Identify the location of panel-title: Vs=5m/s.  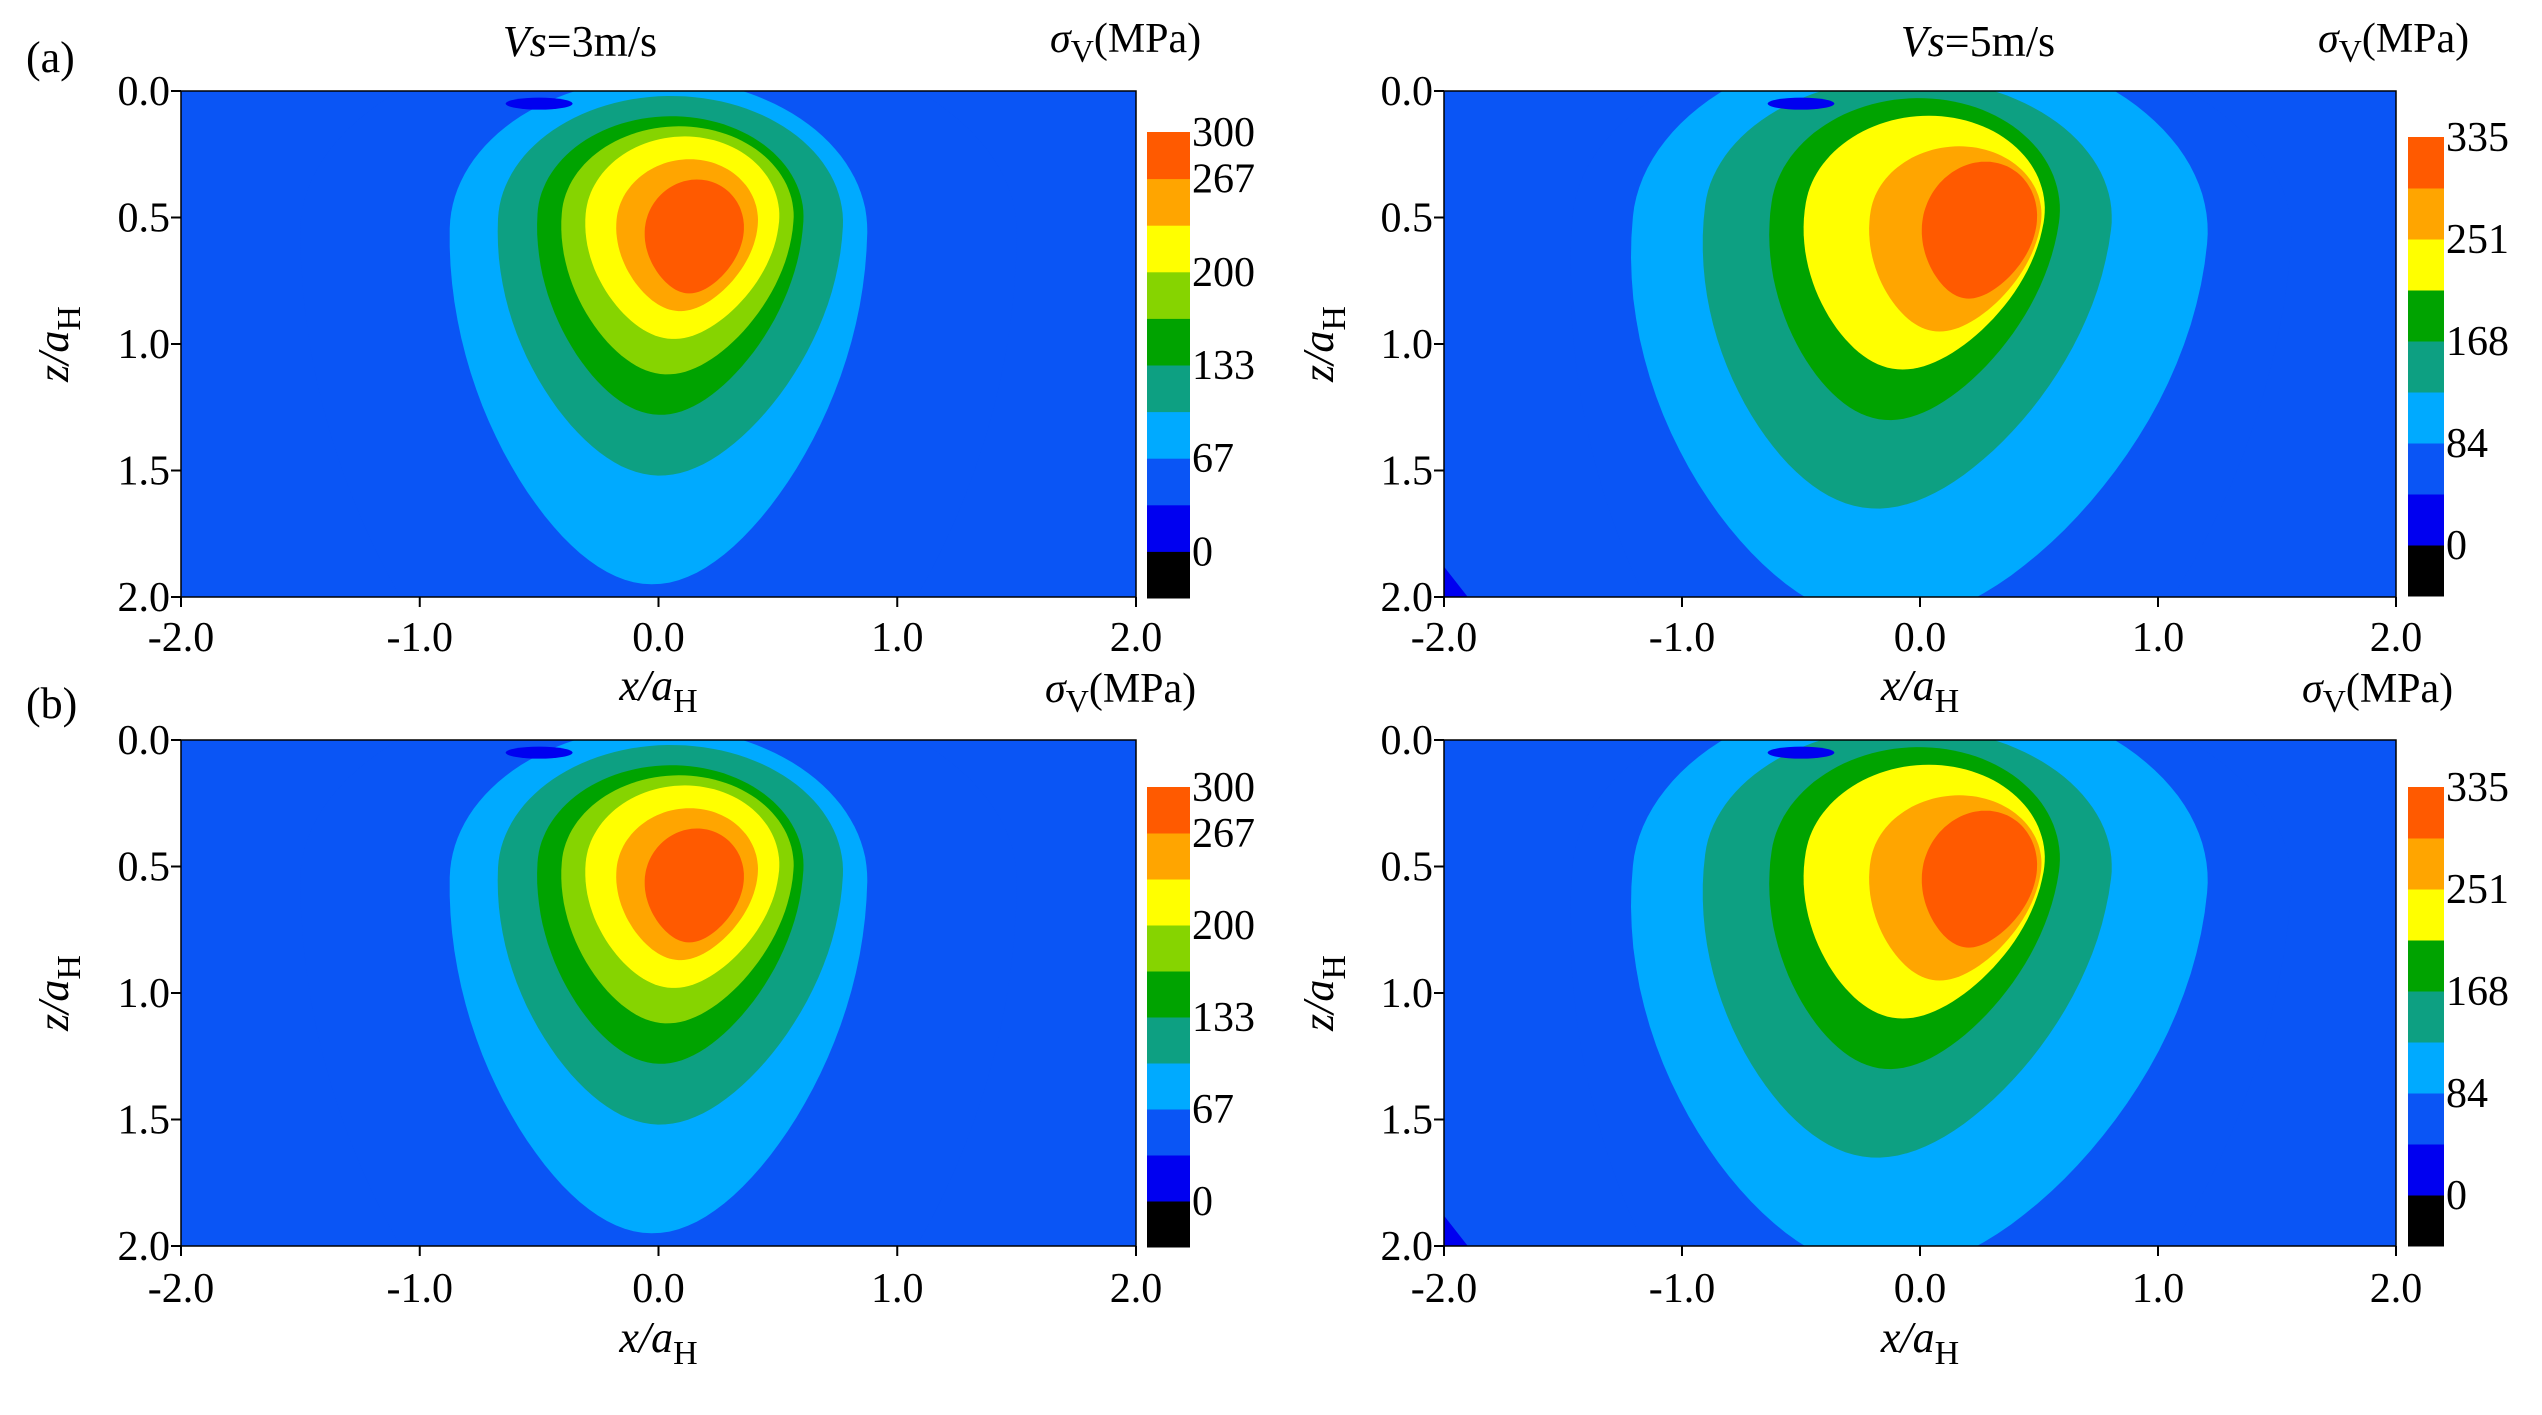
(1978, 41).